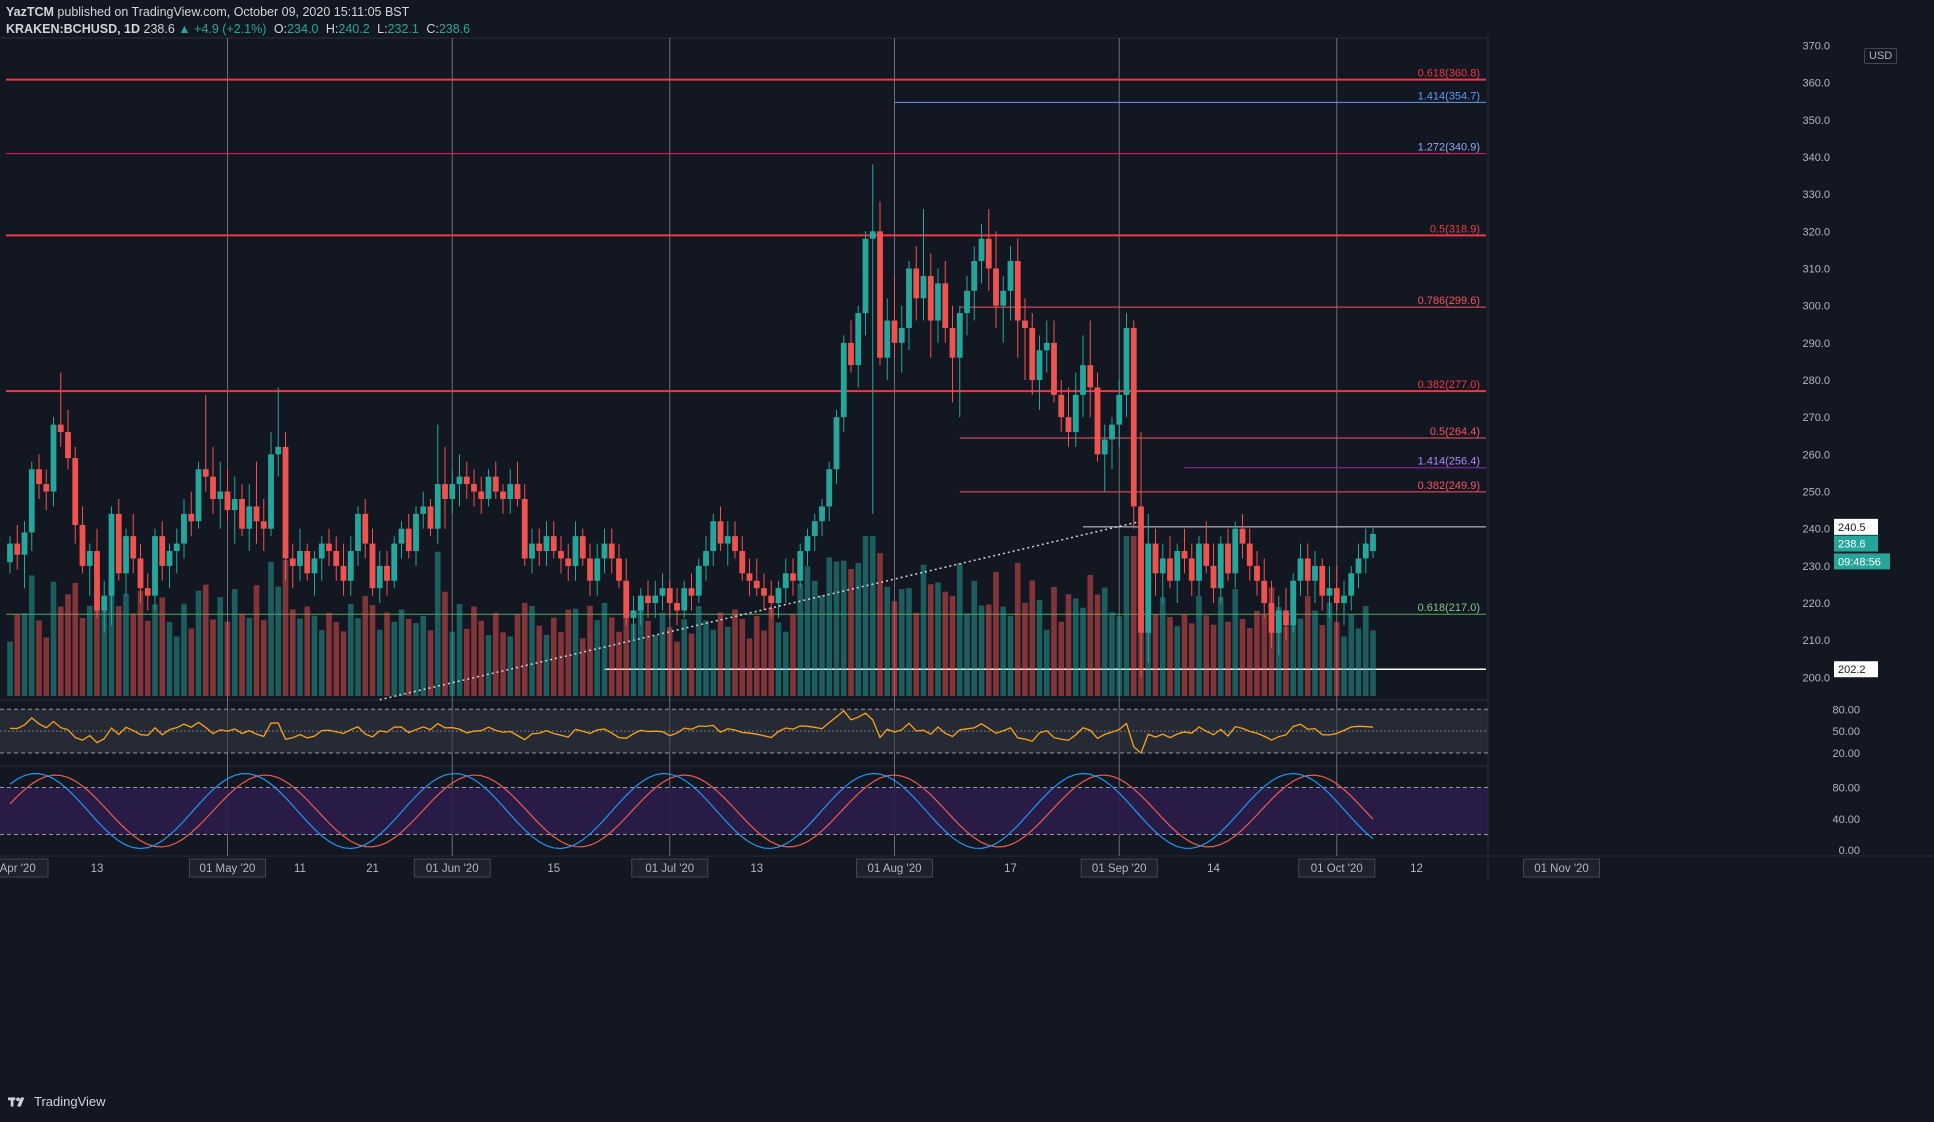  What do you see at coordinates (1852, 670) in the screenshot?
I see `price-tag-label: 202.2` at bounding box center [1852, 670].